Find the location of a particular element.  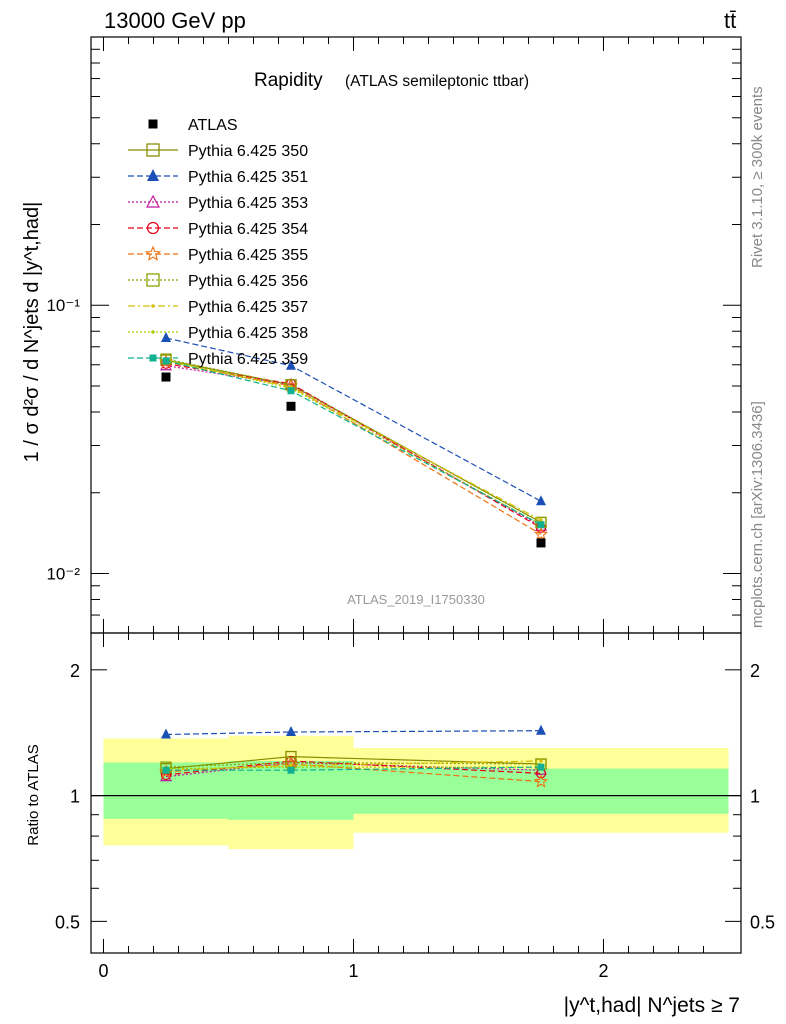

series-pythia-6.425-356 is located at coordinates (353, 441).